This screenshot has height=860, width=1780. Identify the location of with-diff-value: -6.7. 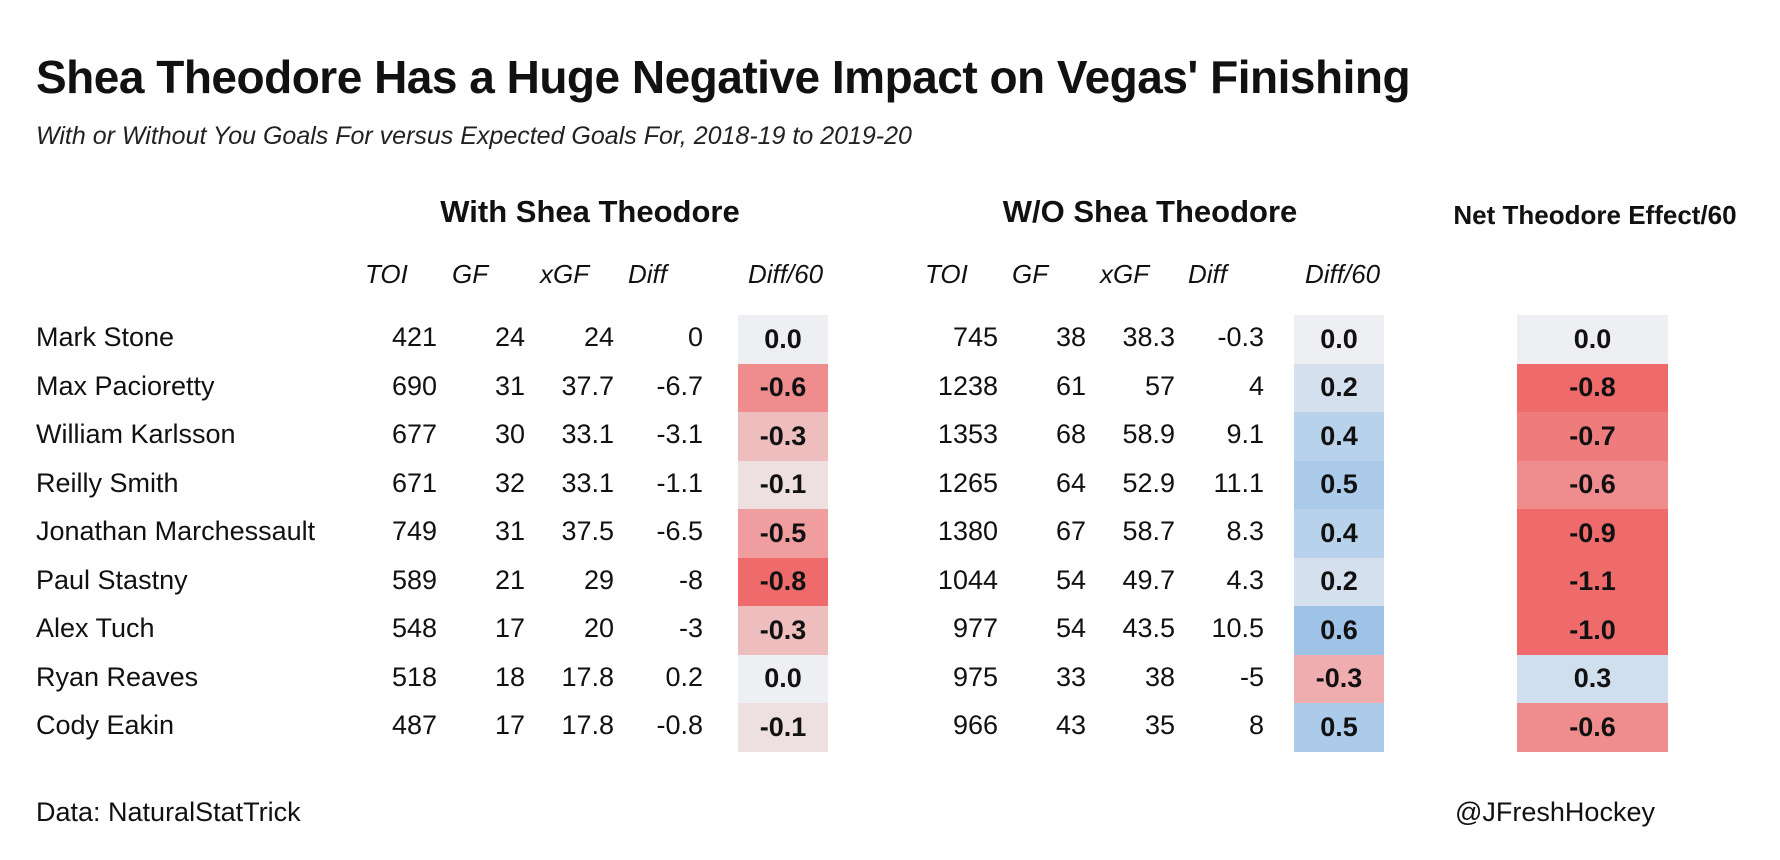
(679, 385).